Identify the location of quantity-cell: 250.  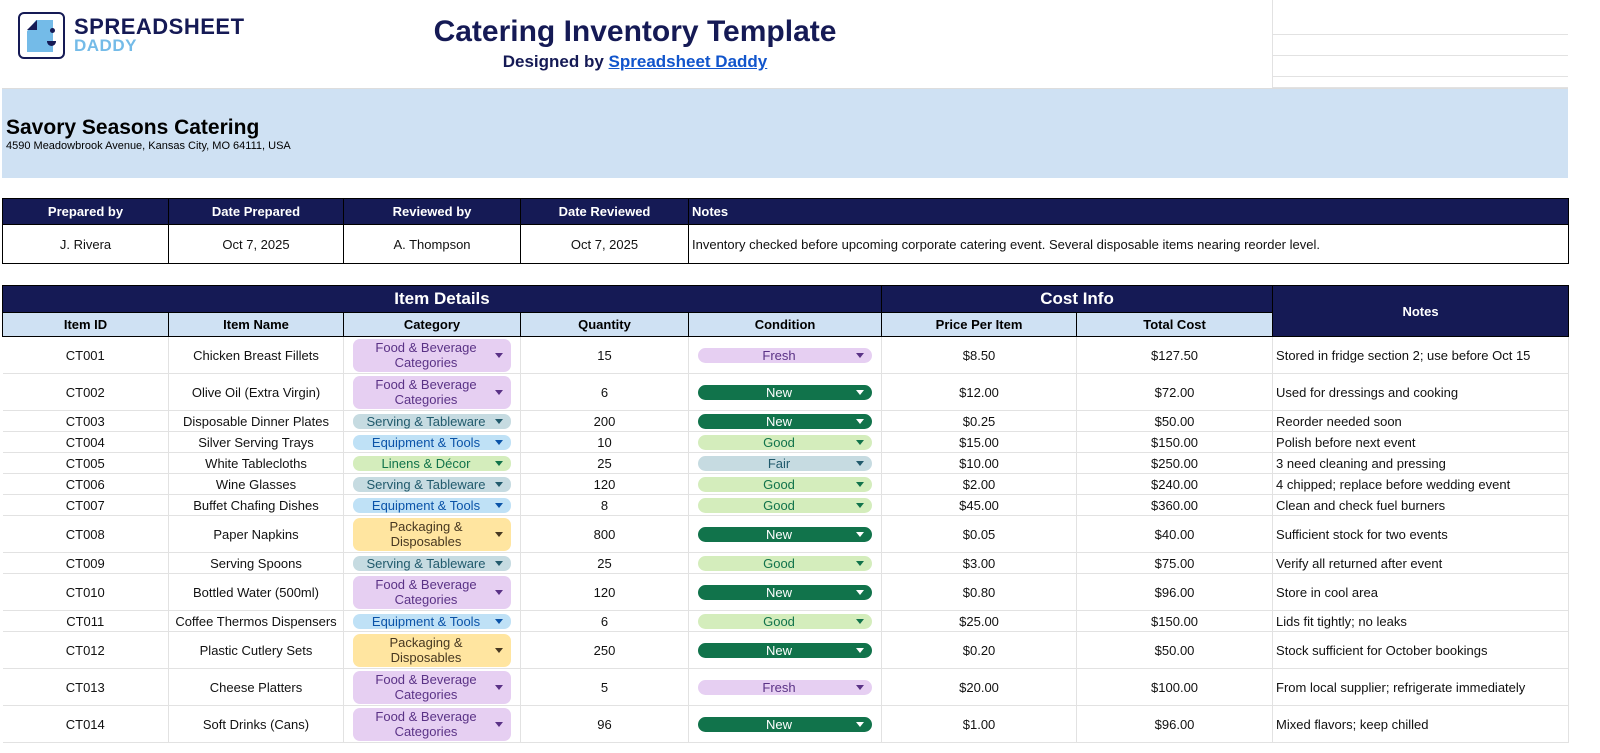
(604, 650).